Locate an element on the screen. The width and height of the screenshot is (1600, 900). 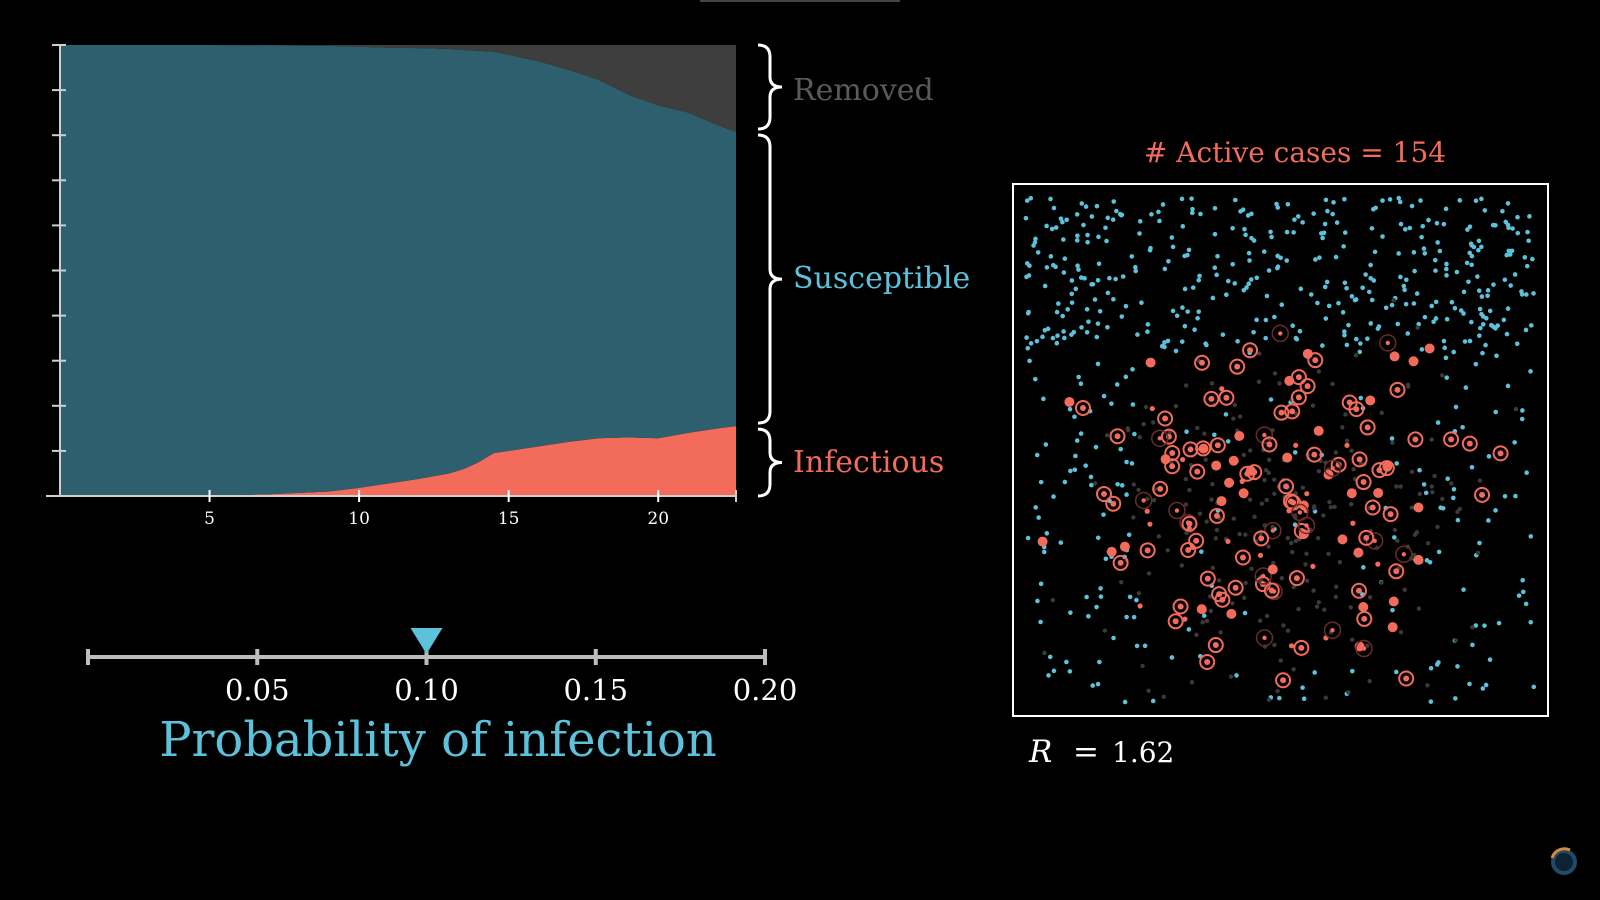
slider-tick-label: 0.05 is located at coordinates (257, 690).